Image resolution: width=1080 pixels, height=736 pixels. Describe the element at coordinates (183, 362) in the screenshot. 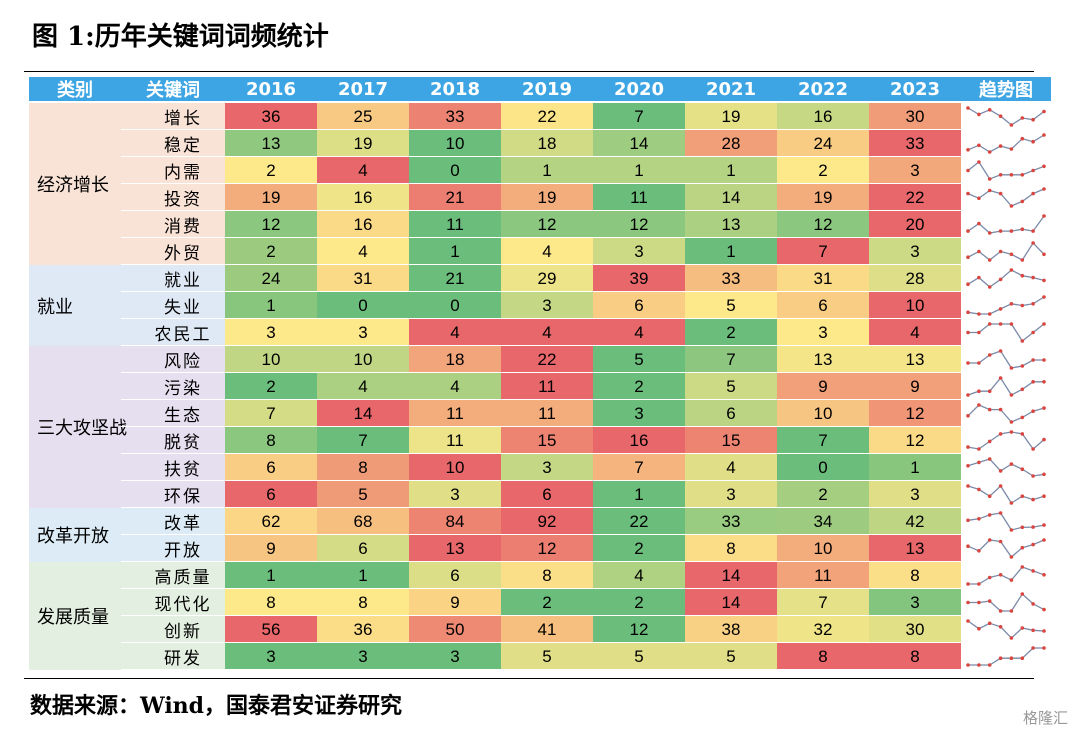

I see `keyword-label: 风险` at that location.